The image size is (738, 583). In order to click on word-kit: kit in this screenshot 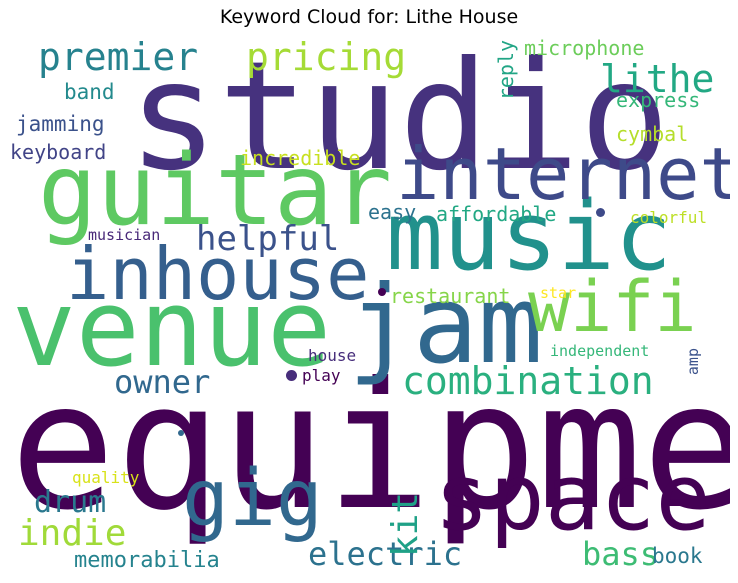, I will do `click(405, 525)`.